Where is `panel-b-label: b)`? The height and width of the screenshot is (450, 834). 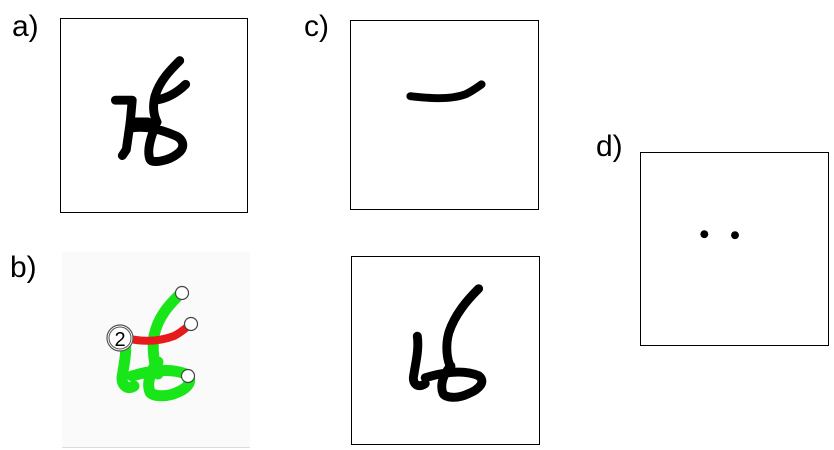
panel-b-label: b) is located at coordinates (23, 267).